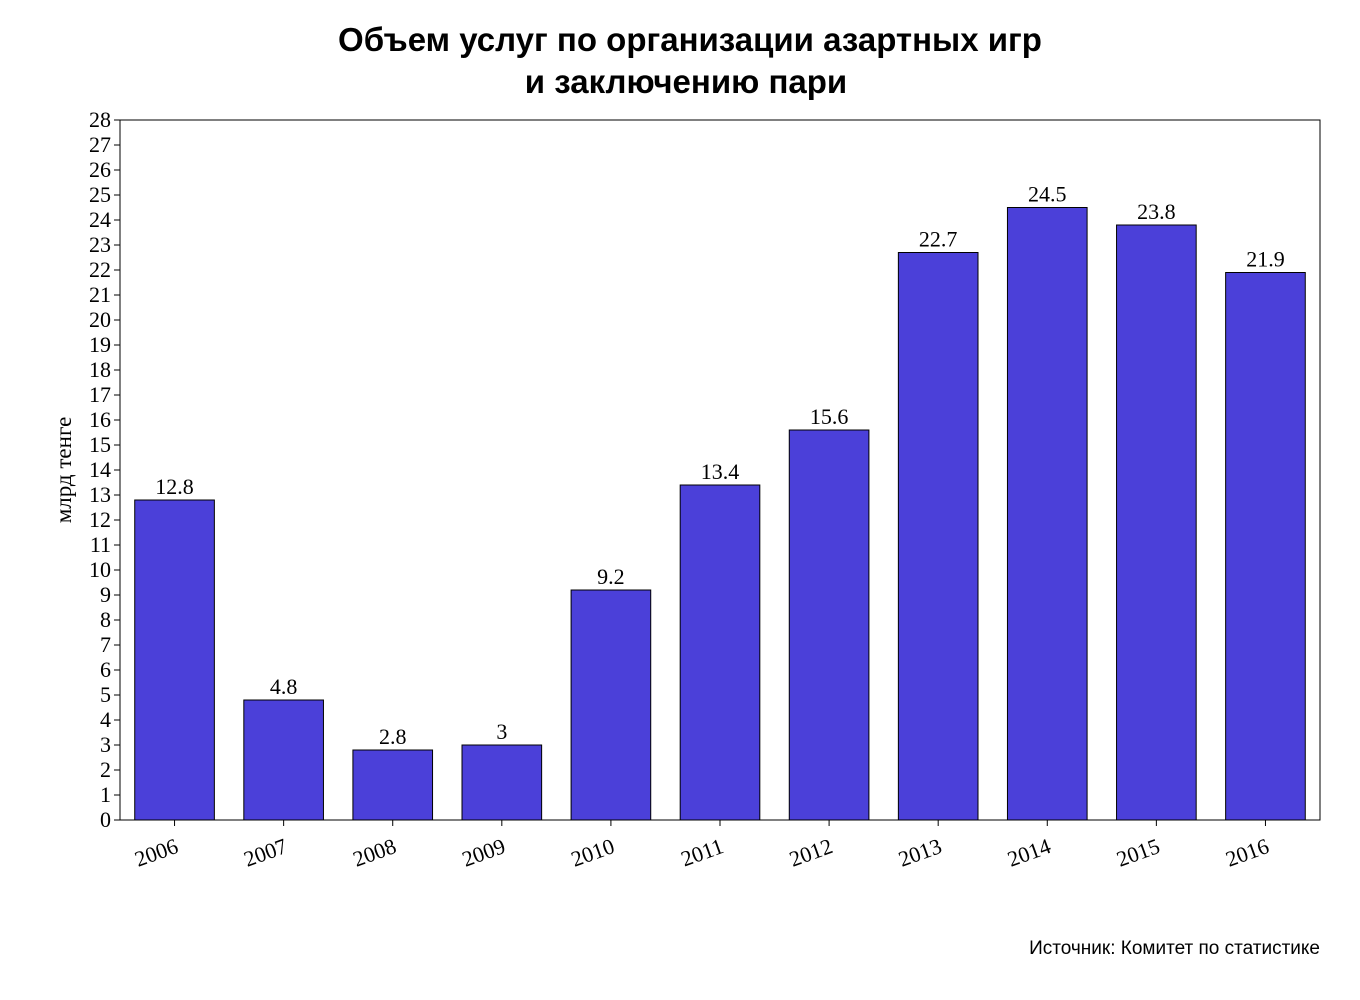  What do you see at coordinates (283, 760) in the screenshot?
I see `bar-2007` at bounding box center [283, 760].